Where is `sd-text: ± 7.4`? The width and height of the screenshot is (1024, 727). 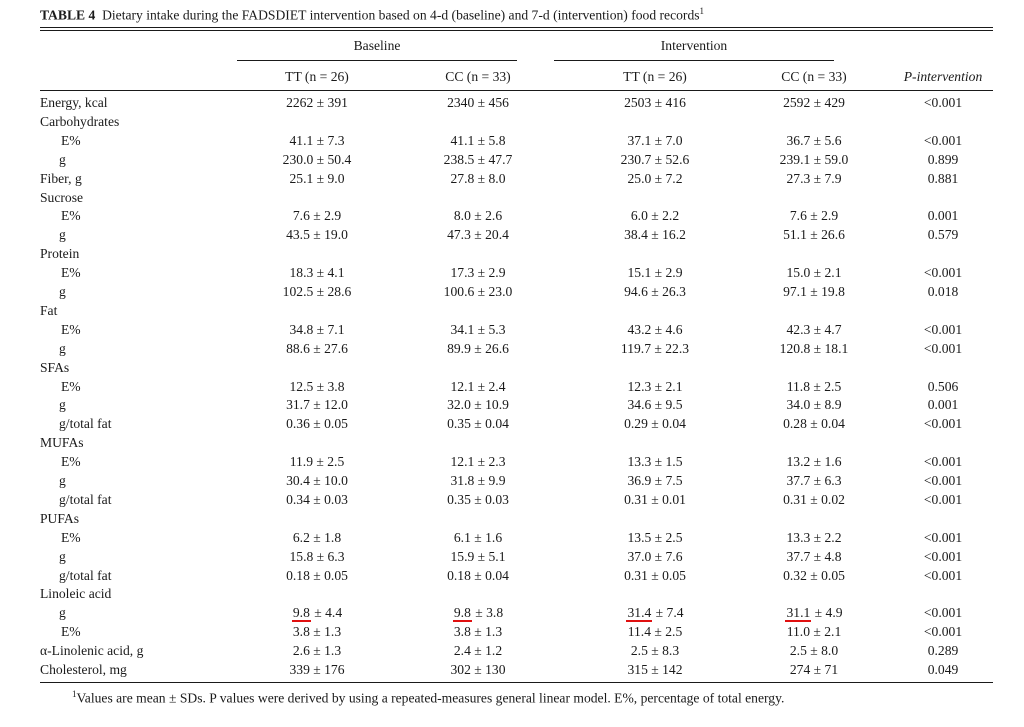
sd-text: ± 7.4 is located at coordinates (668, 613).